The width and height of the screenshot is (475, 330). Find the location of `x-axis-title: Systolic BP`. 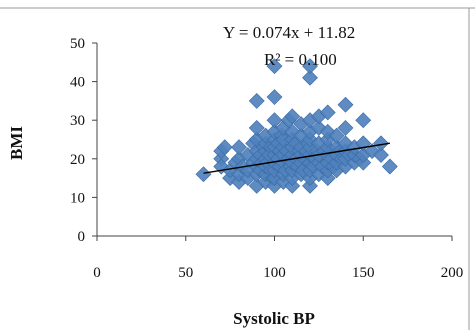

x-axis-title: Systolic BP is located at coordinates (274, 318).